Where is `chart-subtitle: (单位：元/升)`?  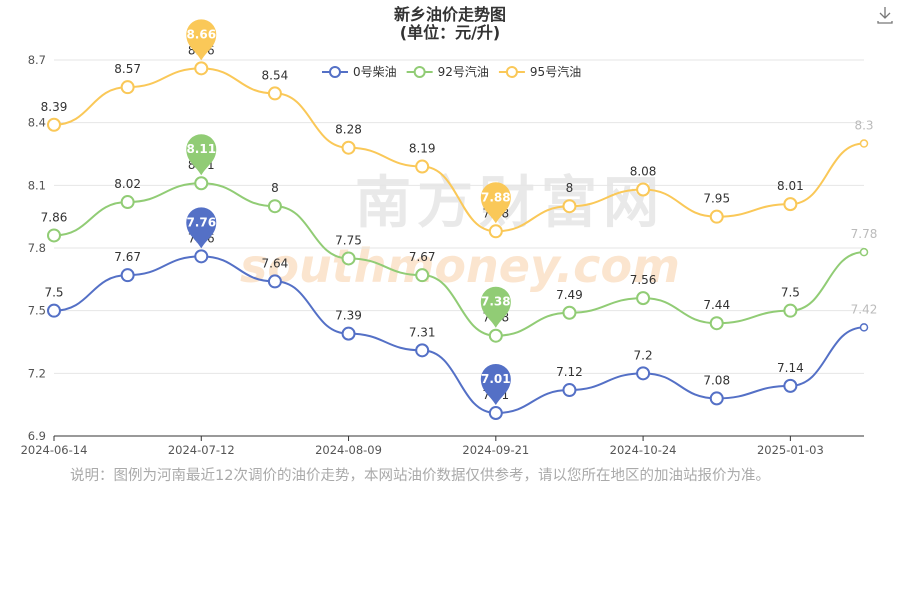
chart-subtitle: (单位：元/升) is located at coordinates (450, 32).